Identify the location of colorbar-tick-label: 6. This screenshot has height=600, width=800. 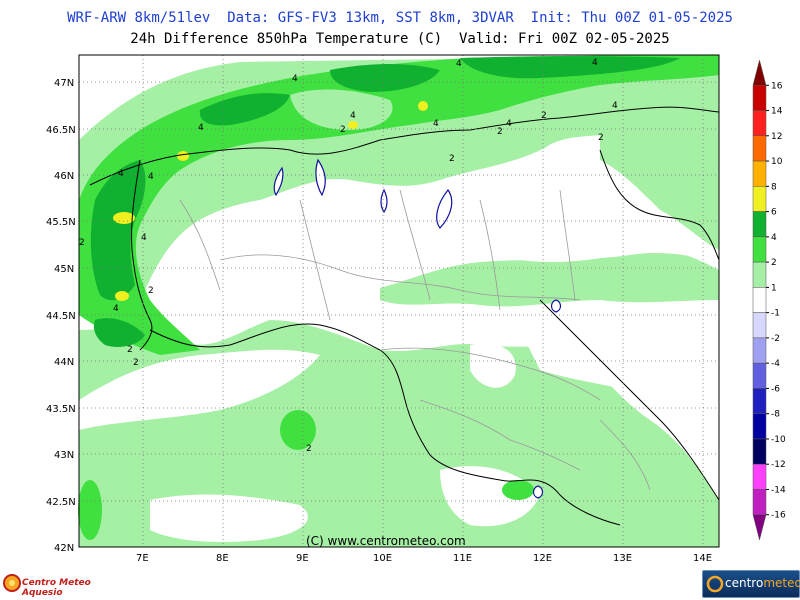
(774, 213).